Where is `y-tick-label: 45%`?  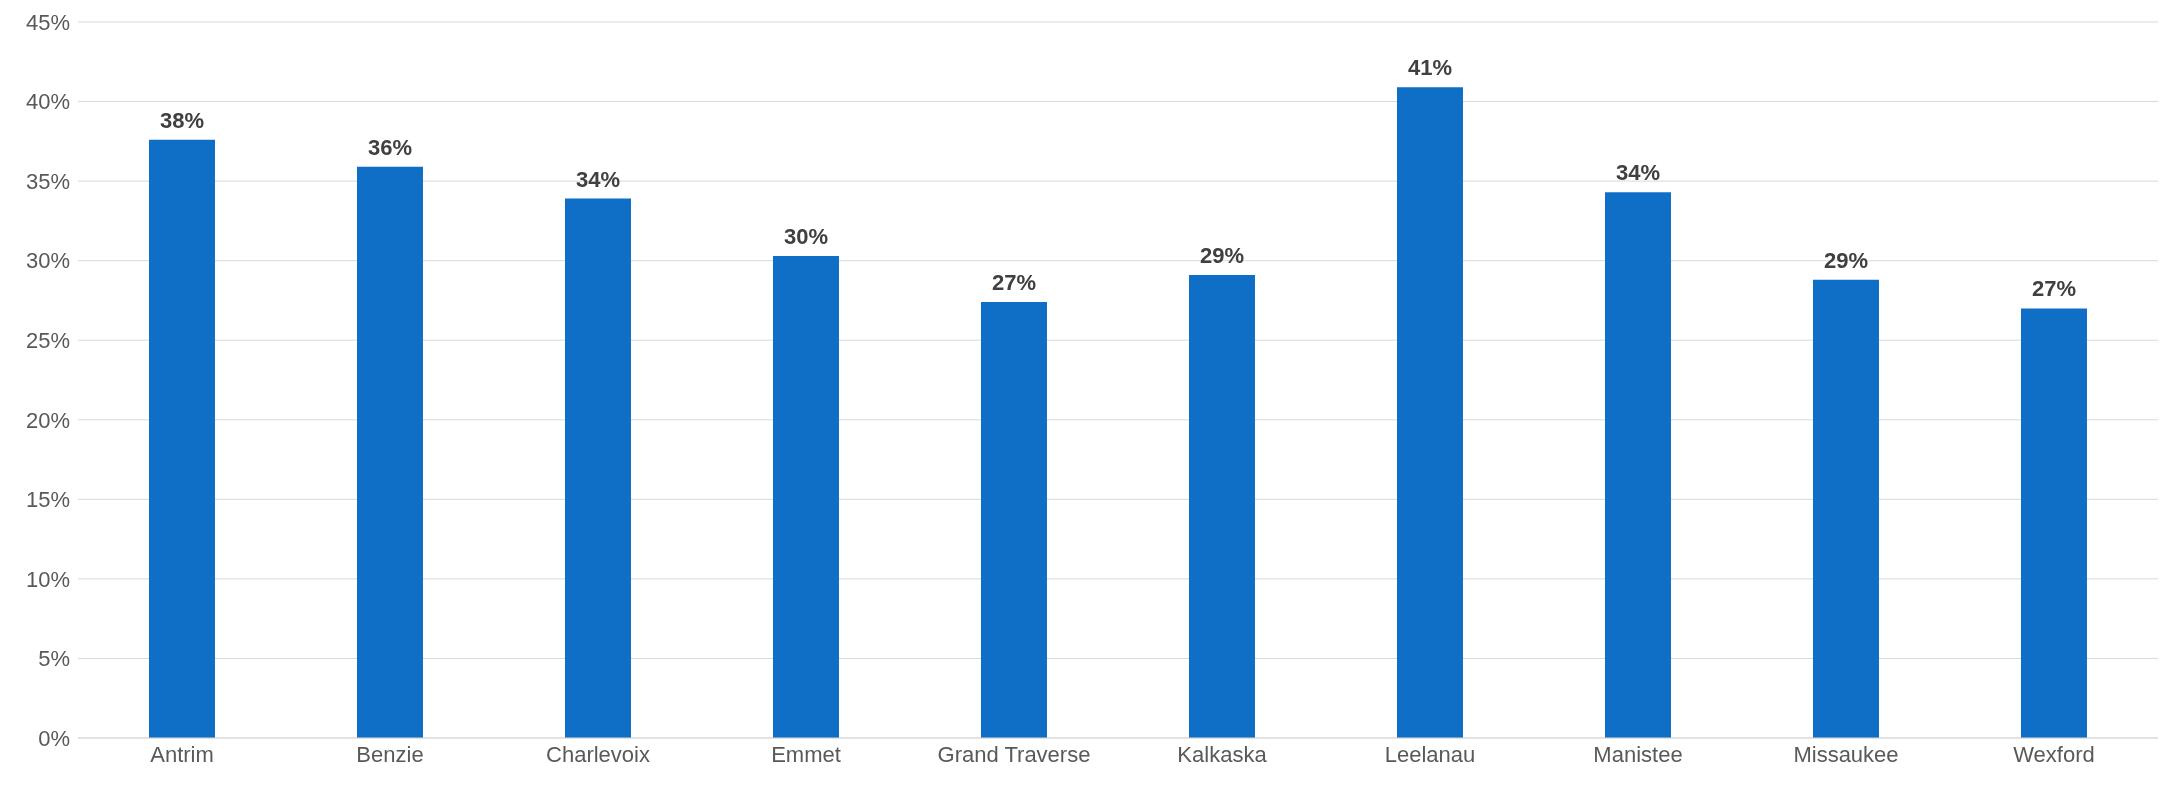
y-tick-label: 45% is located at coordinates (47, 22).